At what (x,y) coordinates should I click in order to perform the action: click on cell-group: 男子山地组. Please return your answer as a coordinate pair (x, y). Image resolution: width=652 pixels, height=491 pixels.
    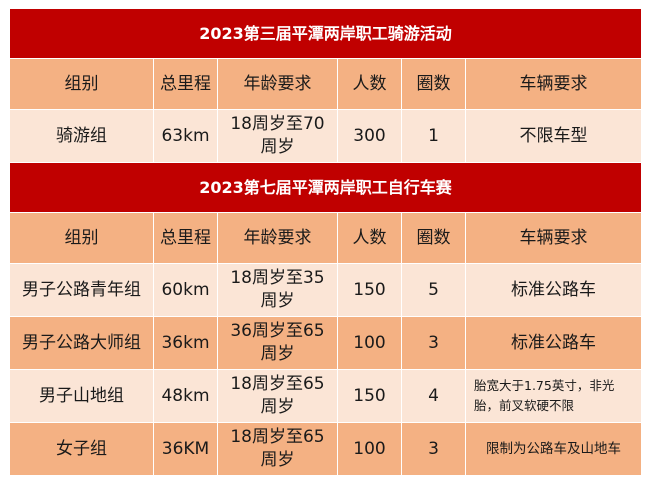
    Looking at the image, I should click on (81, 396).